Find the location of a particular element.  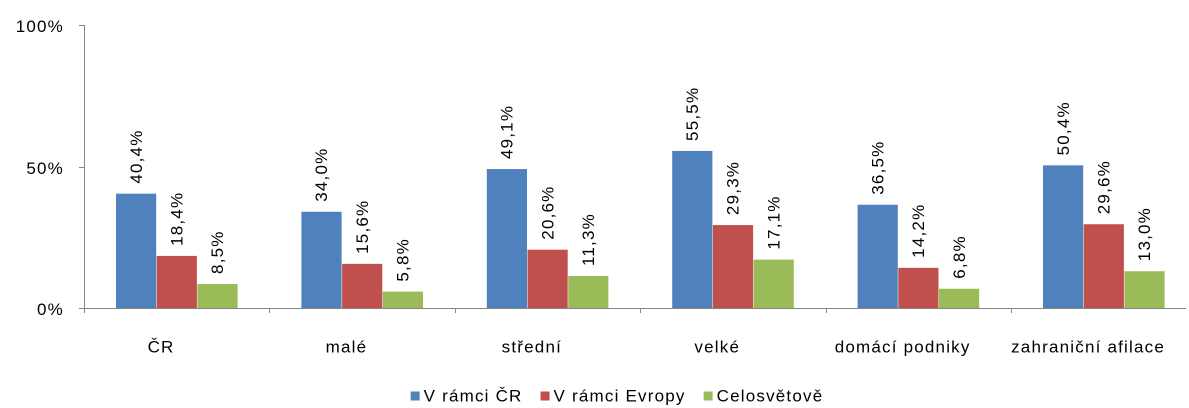

bar-celosvetove-zahranicni-afilace is located at coordinates (1144, 289).